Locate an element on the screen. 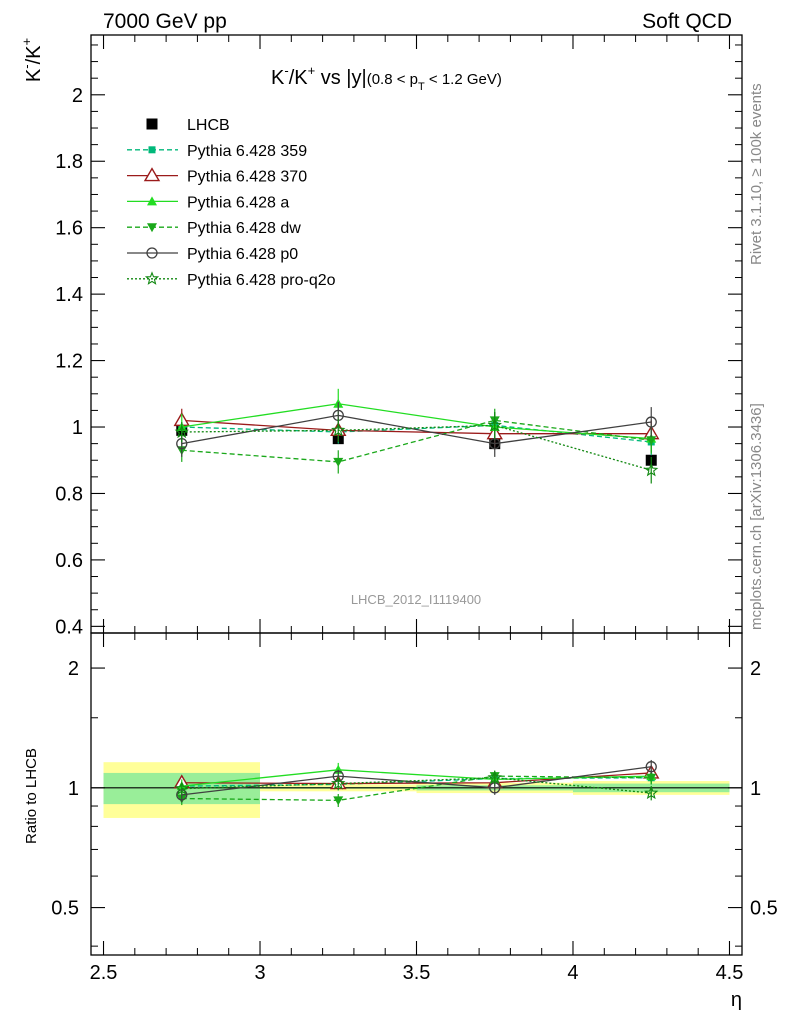 The height and width of the screenshot is (1029, 786). xtick-label: 4 is located at coordinates (572, 973).